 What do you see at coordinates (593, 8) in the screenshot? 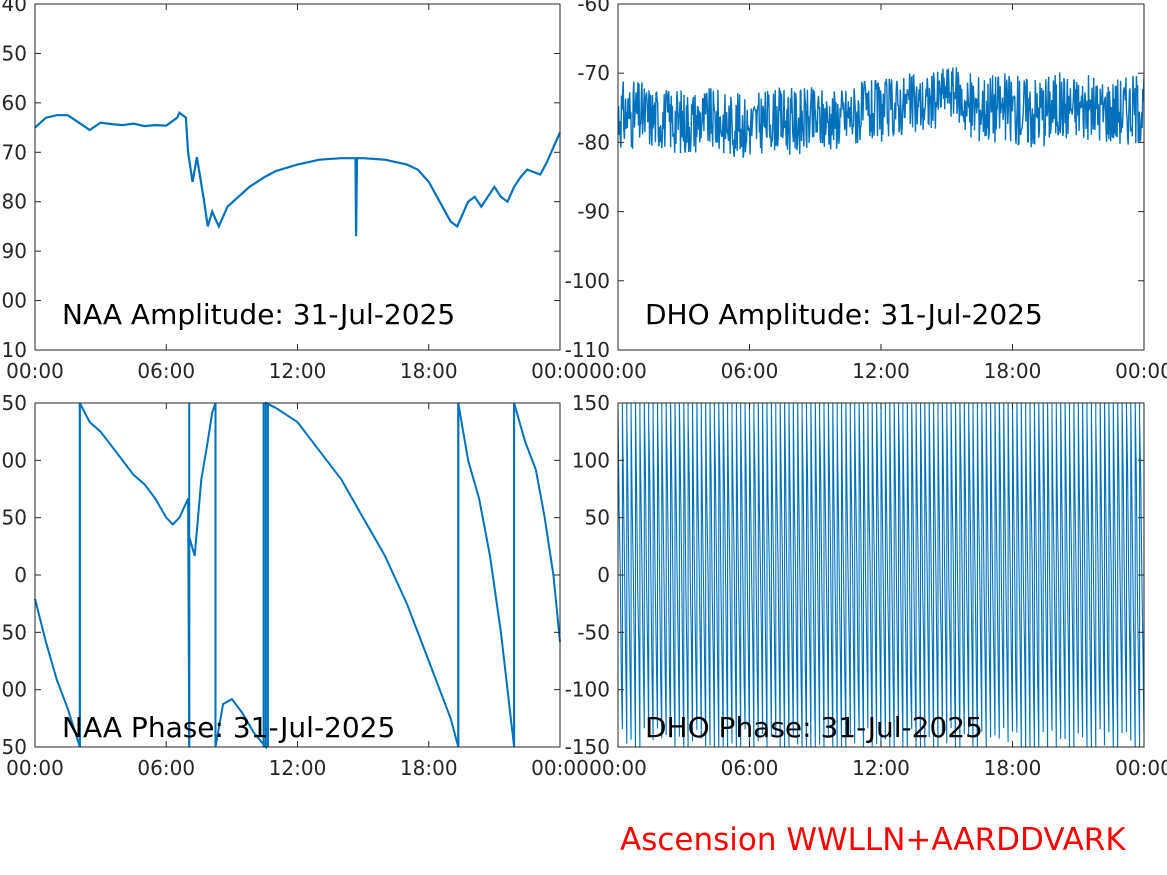
I see `y-tick-label: -60` at bounding box center [593, 8].